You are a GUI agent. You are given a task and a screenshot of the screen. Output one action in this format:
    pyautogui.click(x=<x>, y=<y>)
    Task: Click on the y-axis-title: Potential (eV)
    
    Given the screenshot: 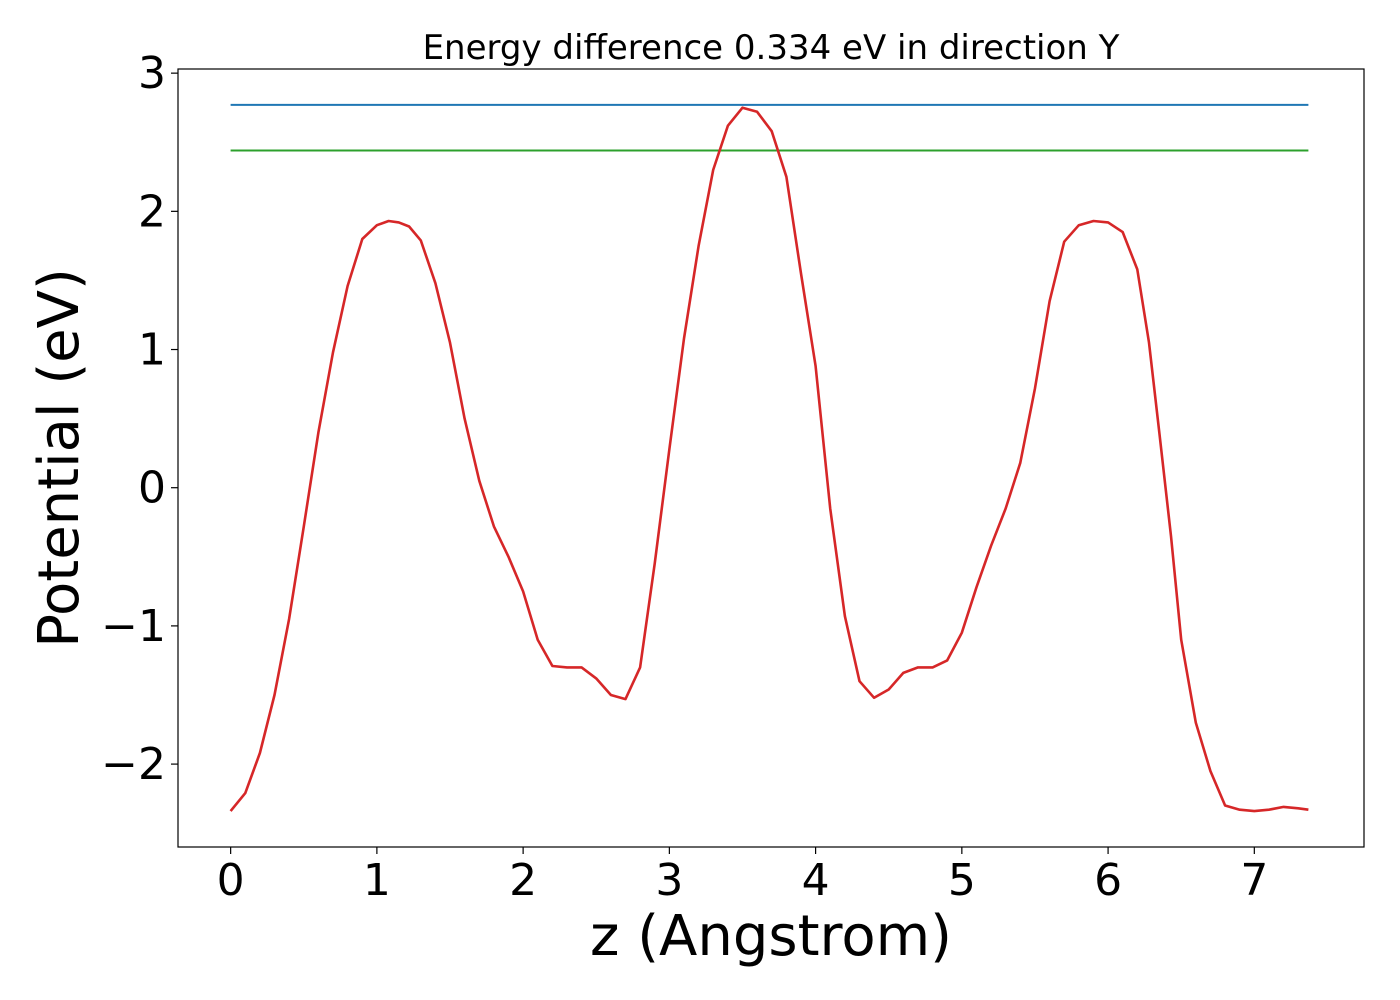 What is the action you would take?
    pyautogui.click(x=59, y=458)
    